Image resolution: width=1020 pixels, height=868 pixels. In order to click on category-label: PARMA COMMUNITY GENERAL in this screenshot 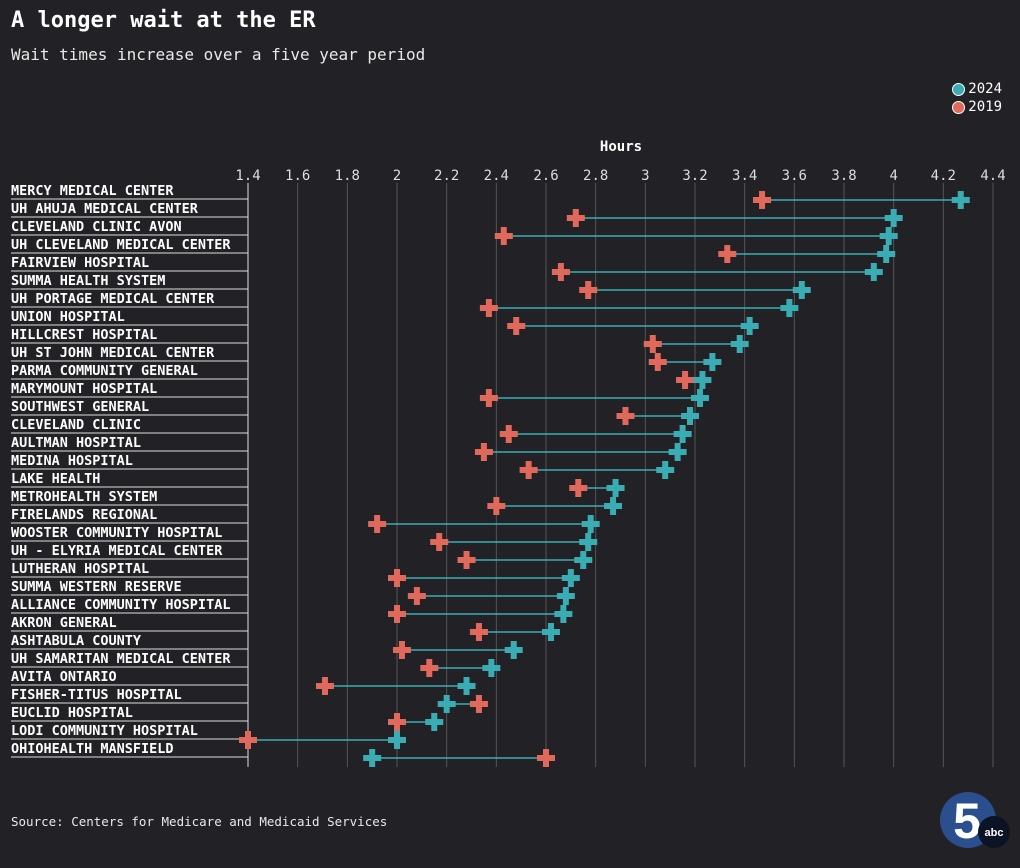, I will do `click(104, 371)`.